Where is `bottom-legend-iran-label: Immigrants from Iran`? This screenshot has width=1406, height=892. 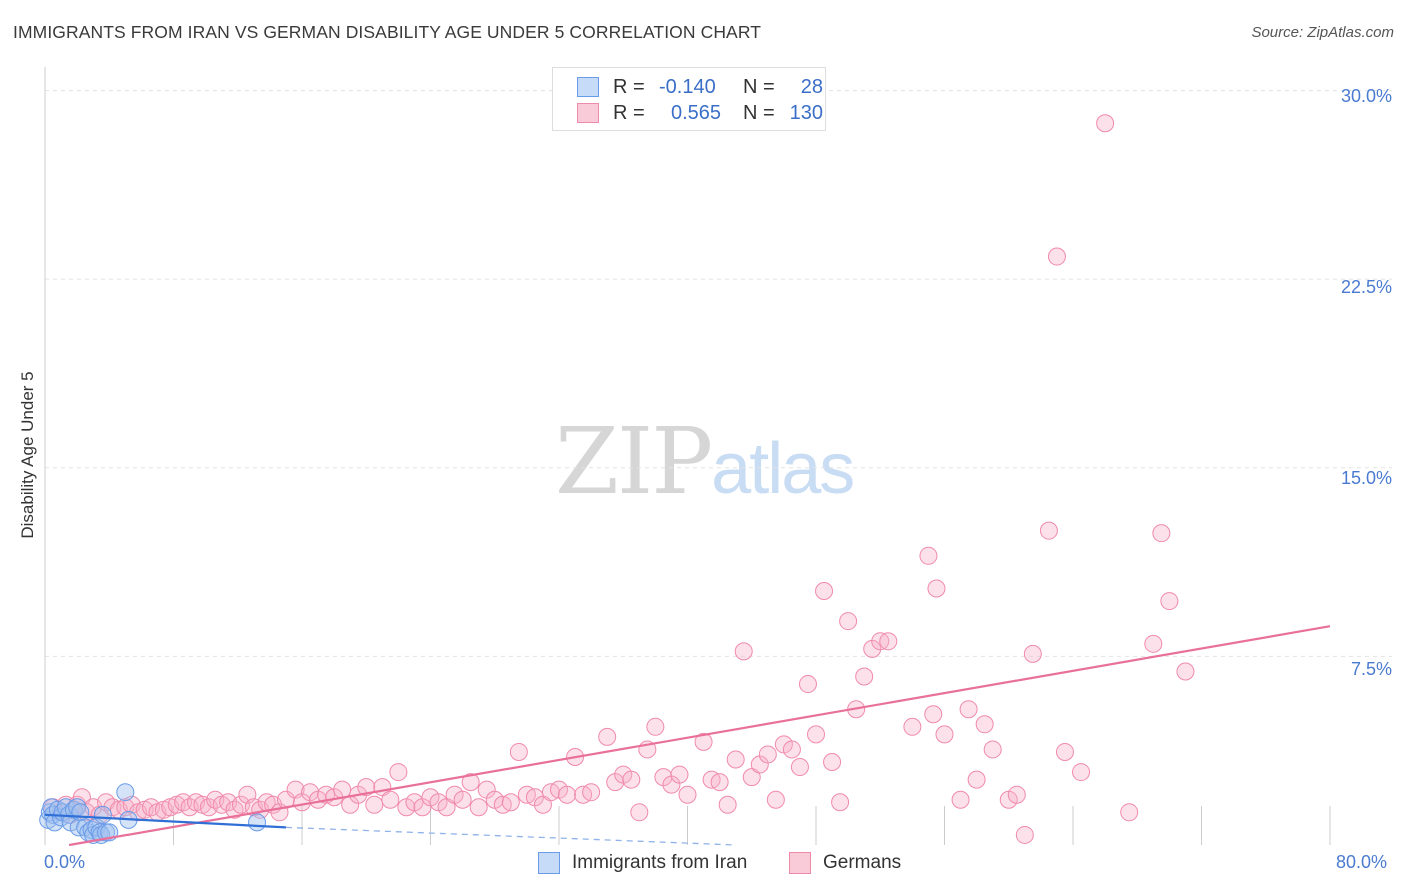
bottom-legend-iran-label: Immigrants from Iran is located at coordinates (660, 862).